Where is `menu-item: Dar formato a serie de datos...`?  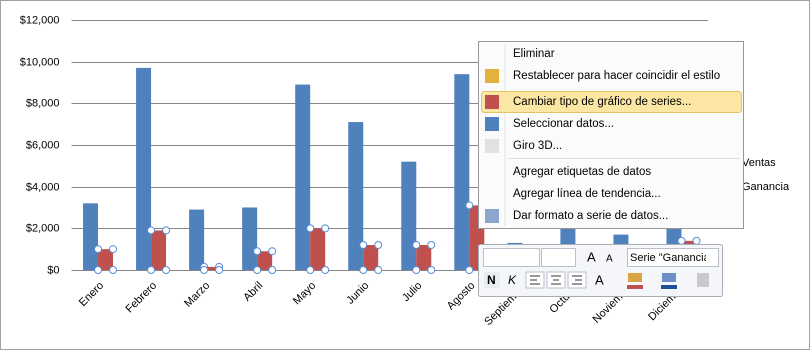
menu-item: Dar formato a serie de datos... is located at coordinates (590, 216).